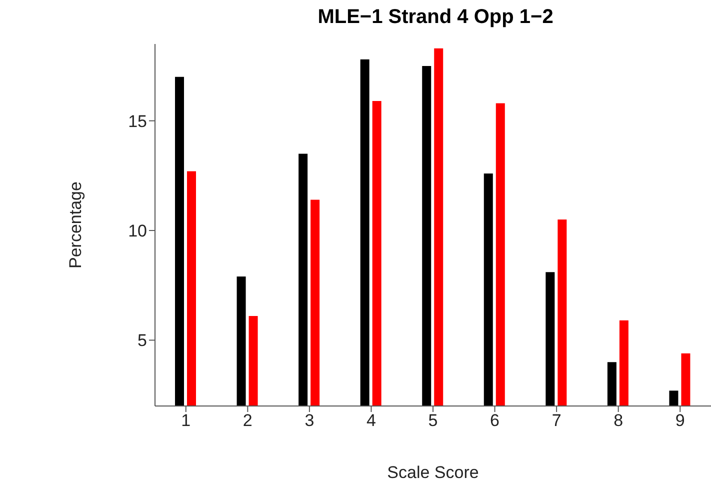 Image resolution: width=711 pixels, height=496 pixels. What do you see at coordinates (371, 420) in the screenshot?
I see `x-tick-label: 4` at bounding box center [371, 420].